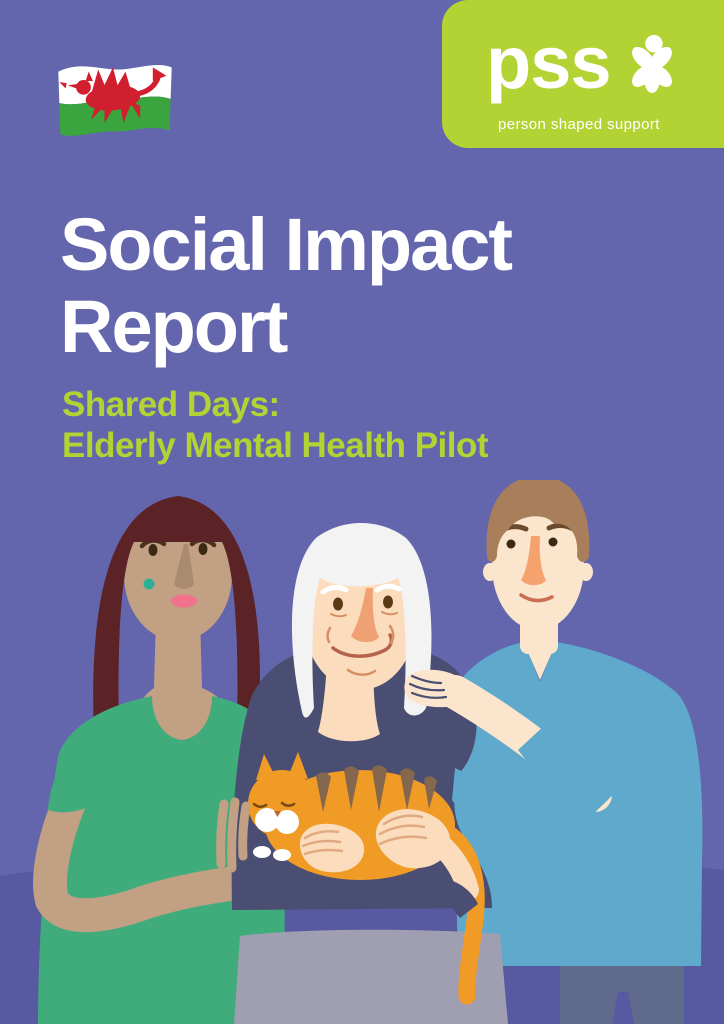 The height and width of the screenshot is (1024, 724). I want to click on younger-woman-fingertips, so click(233, 835).